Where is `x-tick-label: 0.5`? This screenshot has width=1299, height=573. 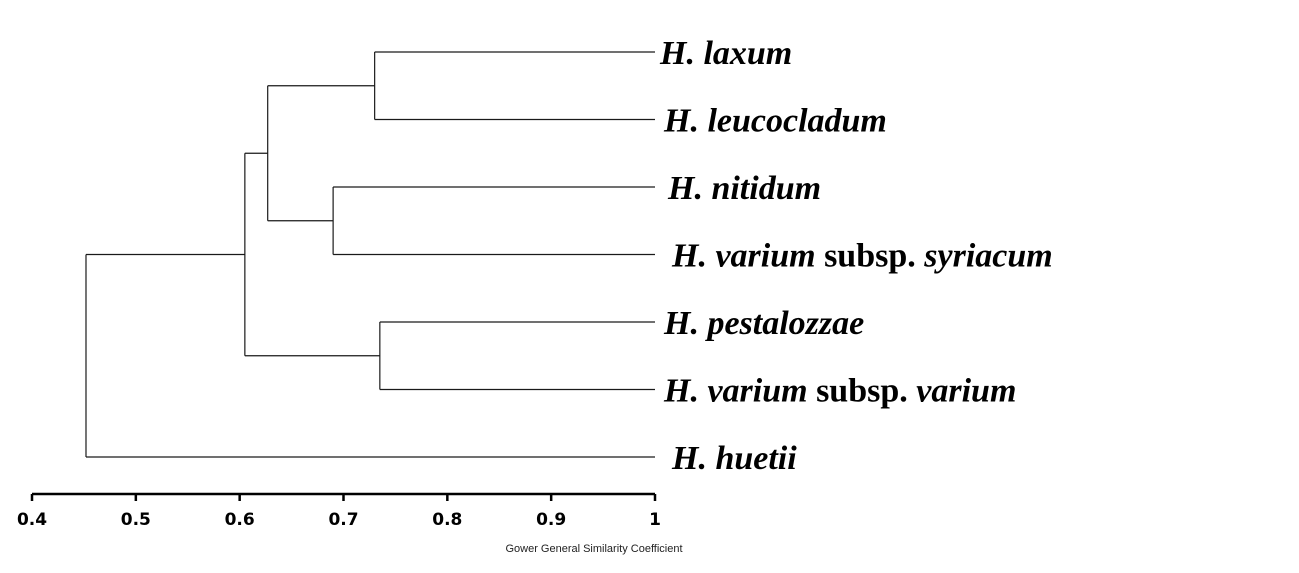 x-tick-label: 0.5 is located at coordinates (136, 520).